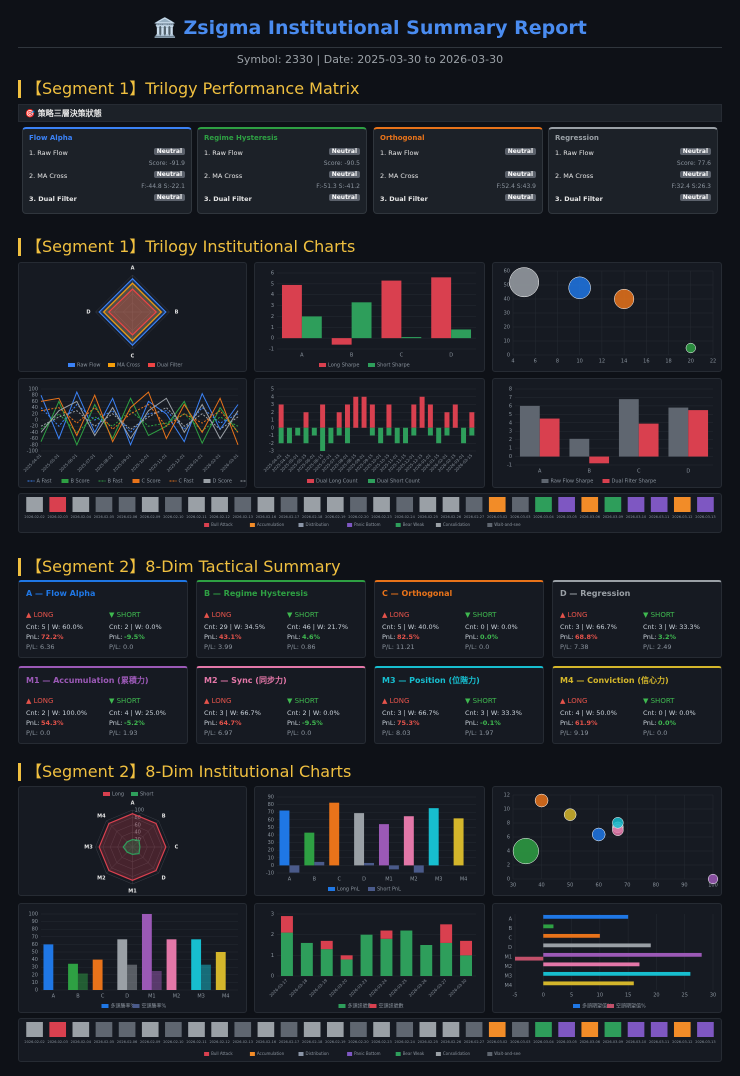 This screenshot has height=1076, width=740. I want to click on y-tick-label: 60, so click(35, 402).